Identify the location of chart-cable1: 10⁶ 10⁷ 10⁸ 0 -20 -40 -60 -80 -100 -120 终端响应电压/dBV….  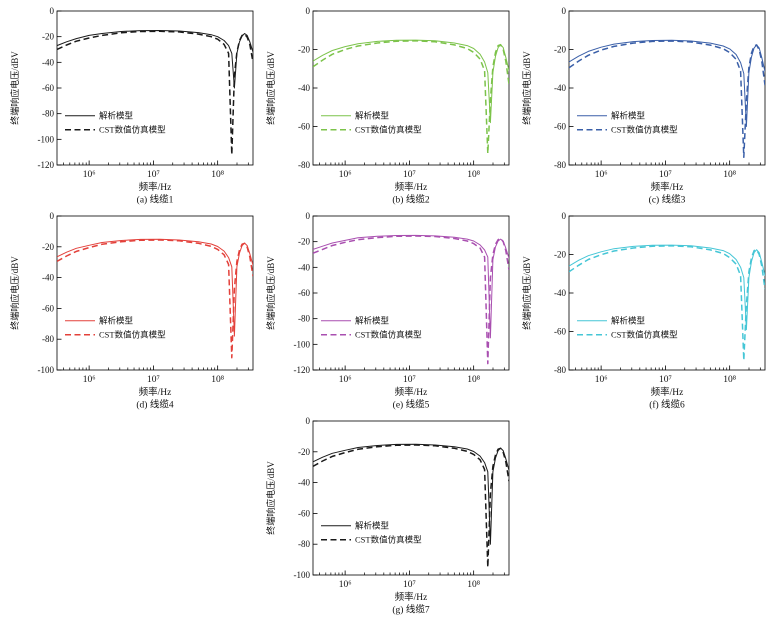
(133, 106).